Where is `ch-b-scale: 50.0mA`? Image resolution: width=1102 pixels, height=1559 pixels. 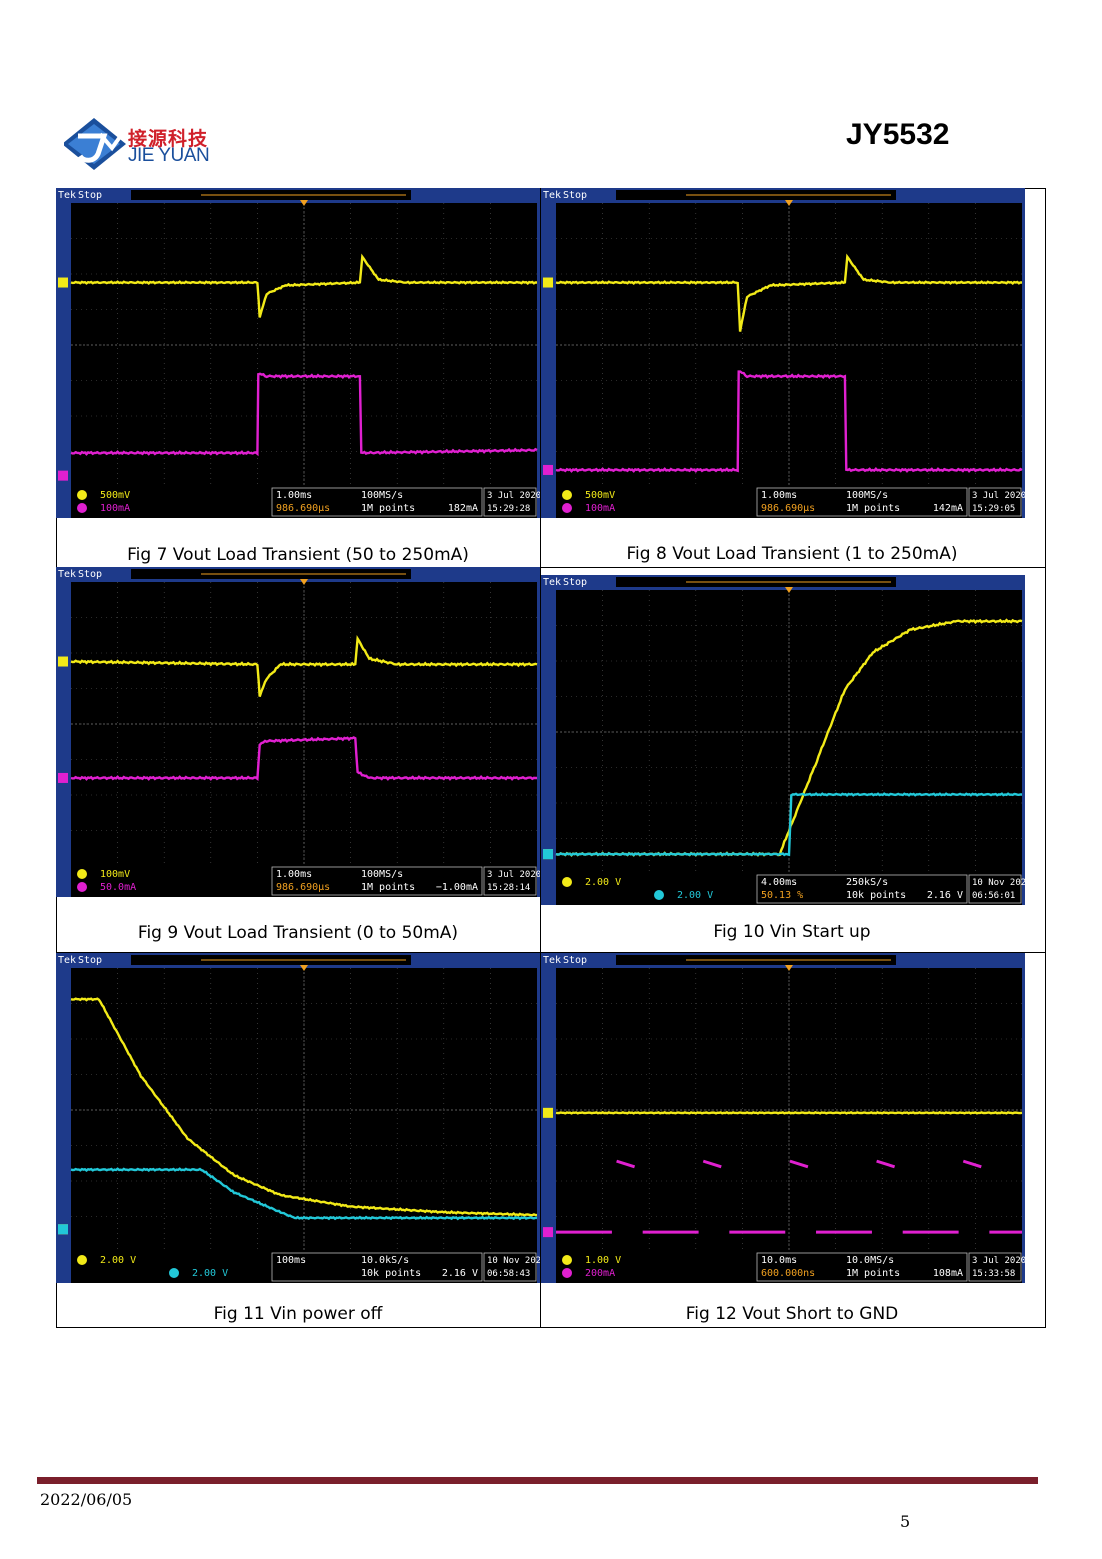 ch-b-scale: 50.0mA is located at coordinates (118, 887).